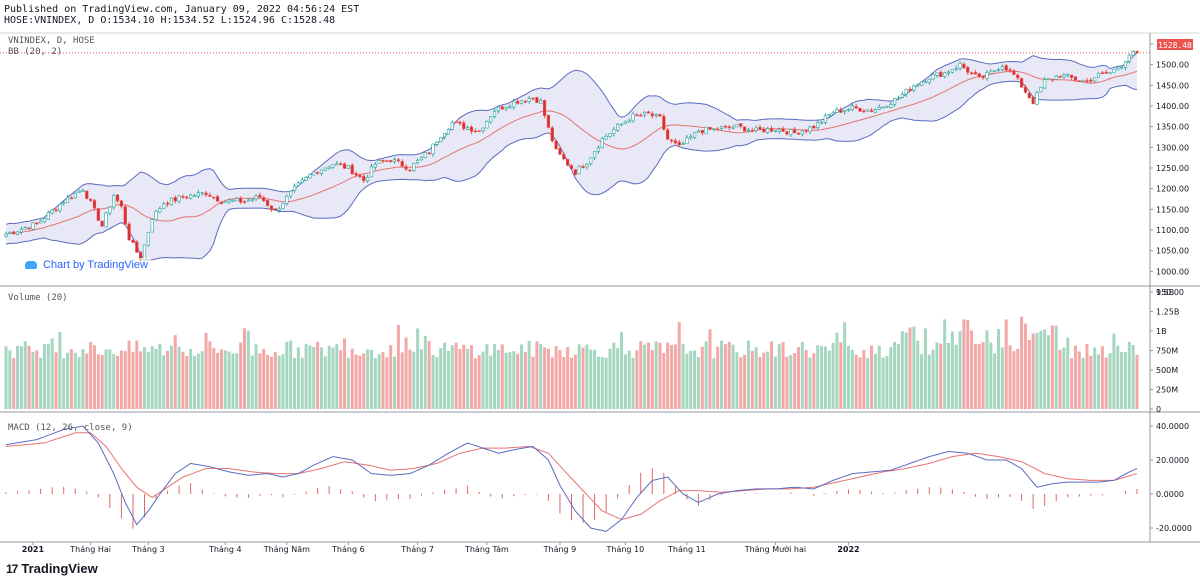  I want to click on time-axis-tick-label: Tháng Hai, so click(90, 549).